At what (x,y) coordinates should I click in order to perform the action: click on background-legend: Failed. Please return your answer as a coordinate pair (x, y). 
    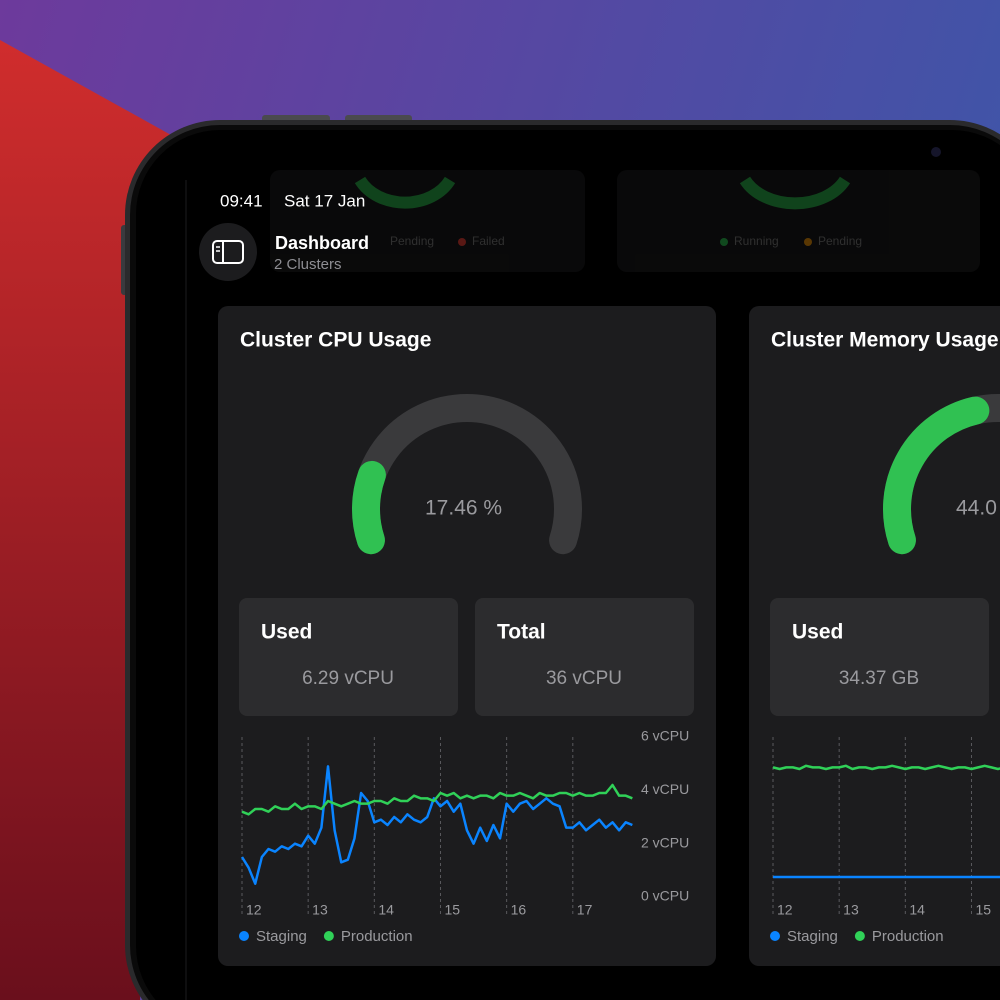
    Looking at the image, I should click on (488, 241).